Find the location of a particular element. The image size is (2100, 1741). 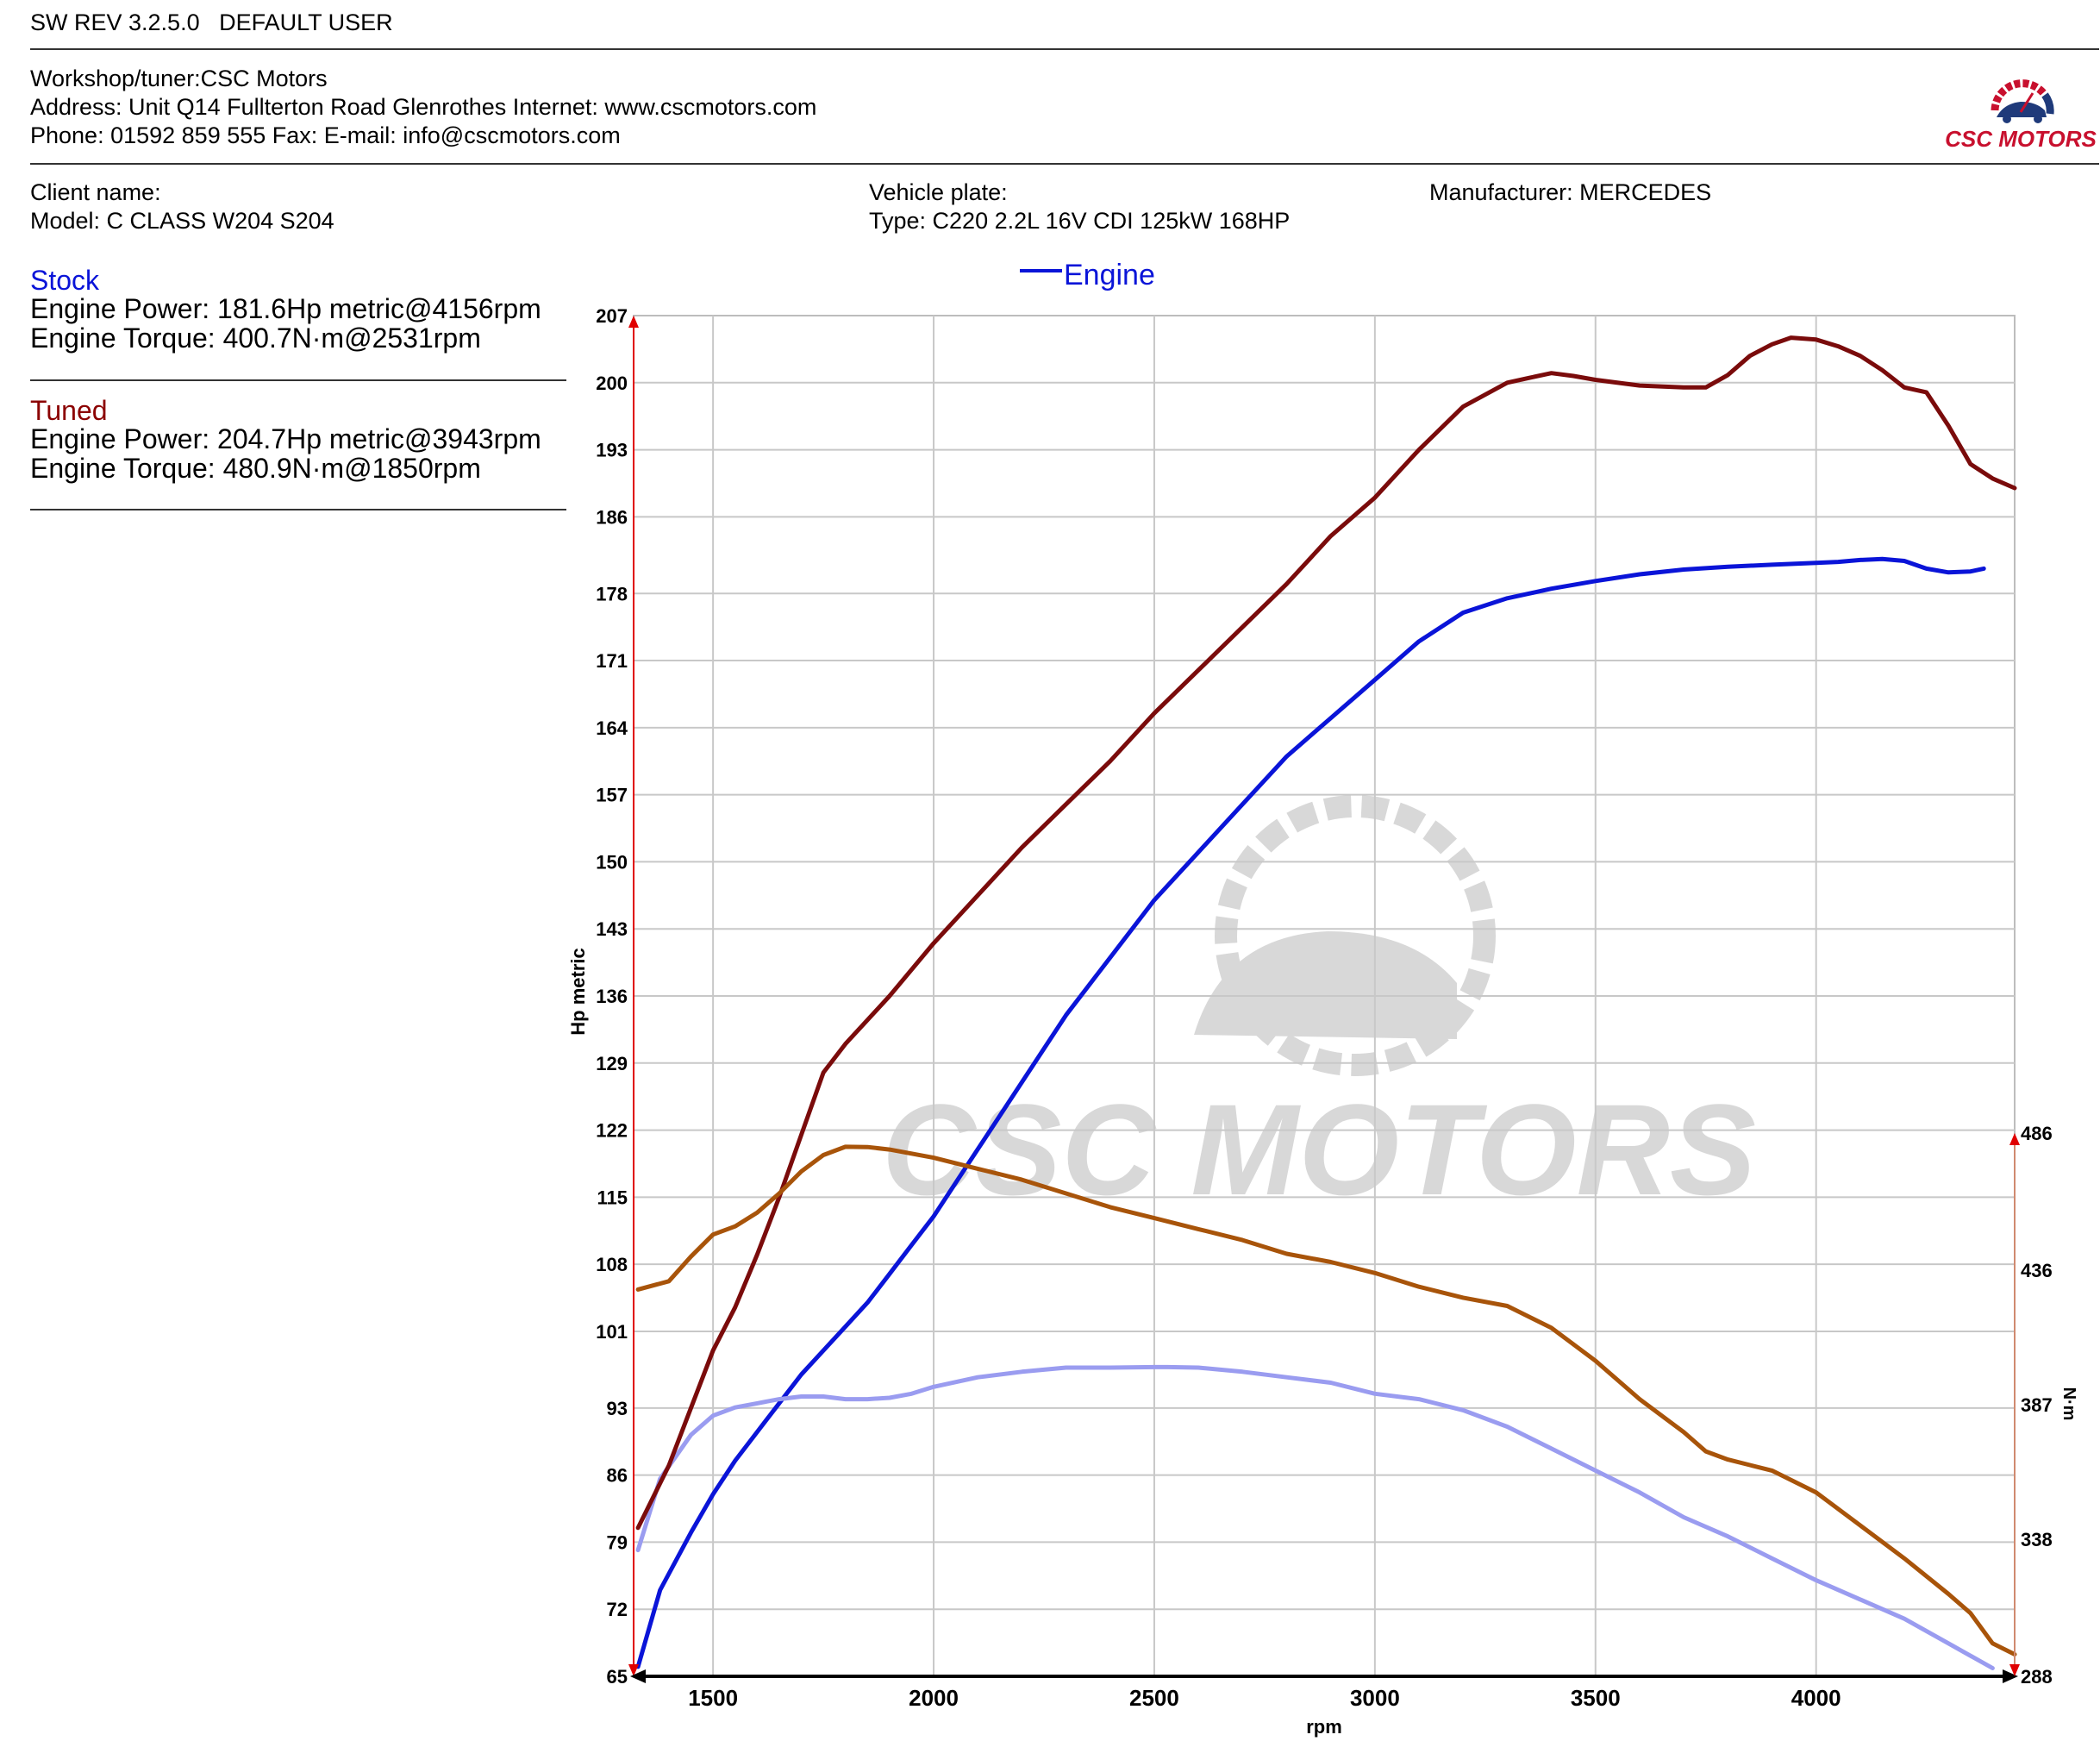

left-axis-arrow-down is located at coordinates (633, 1670).